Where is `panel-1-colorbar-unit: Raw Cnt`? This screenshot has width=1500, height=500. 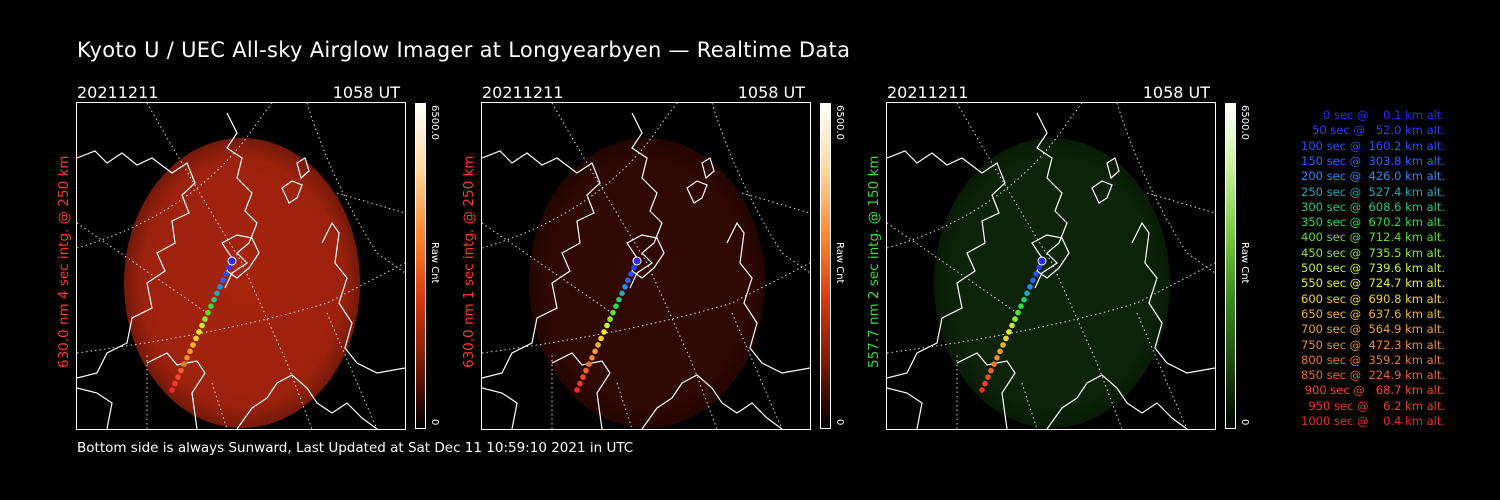 panel-1-colorbar-unit: Raw Cnt is located at coordinates (434, 263).